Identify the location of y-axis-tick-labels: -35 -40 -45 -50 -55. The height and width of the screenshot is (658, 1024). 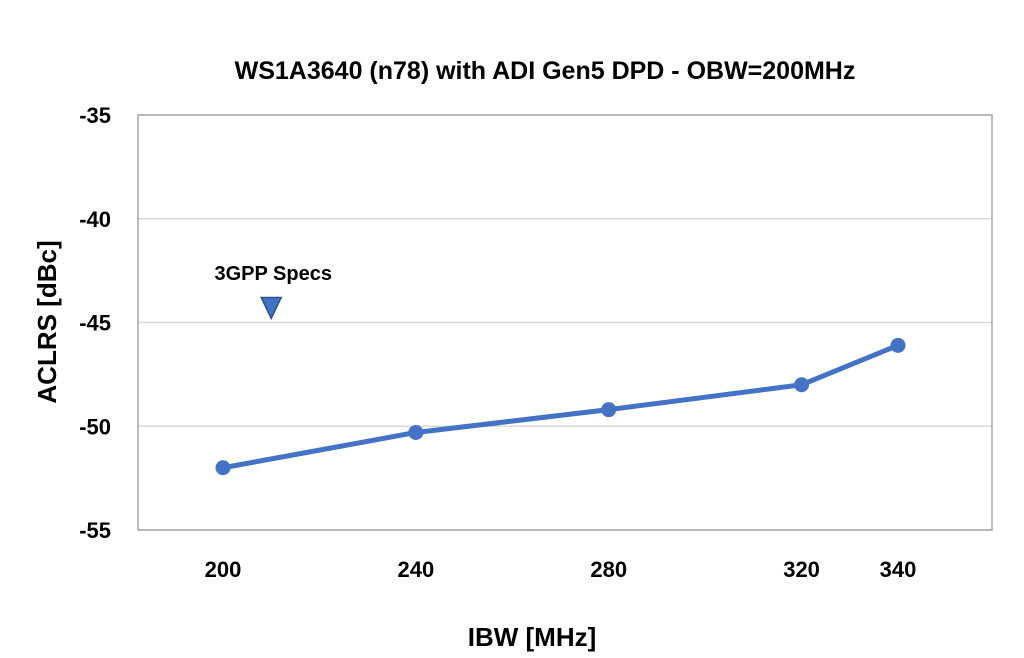
(95, 323).